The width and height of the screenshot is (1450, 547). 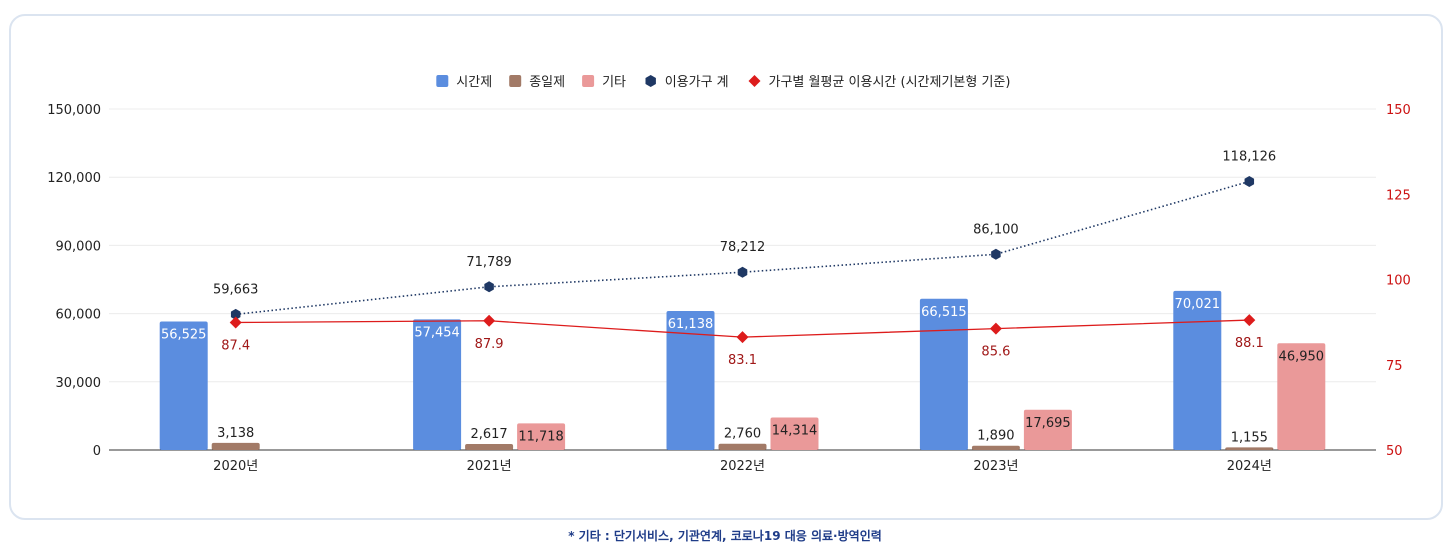 I want to click on y-left-tick-label: 30,000, so click(x=79, y=383).